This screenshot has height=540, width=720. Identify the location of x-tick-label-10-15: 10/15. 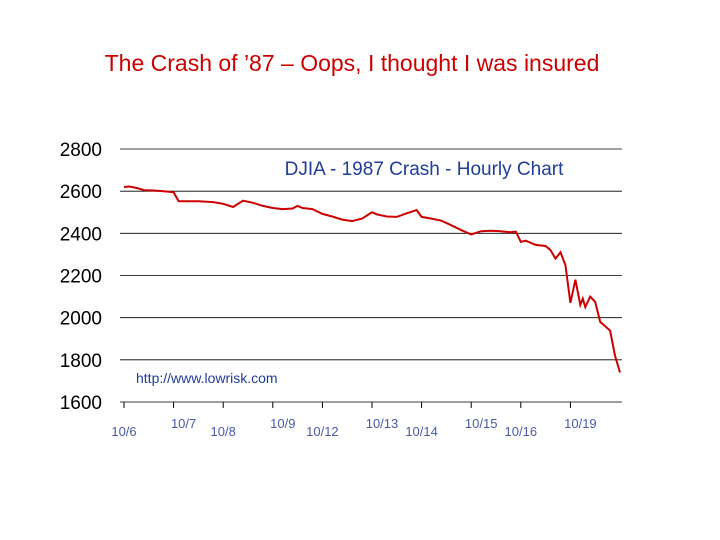
(481, 423).